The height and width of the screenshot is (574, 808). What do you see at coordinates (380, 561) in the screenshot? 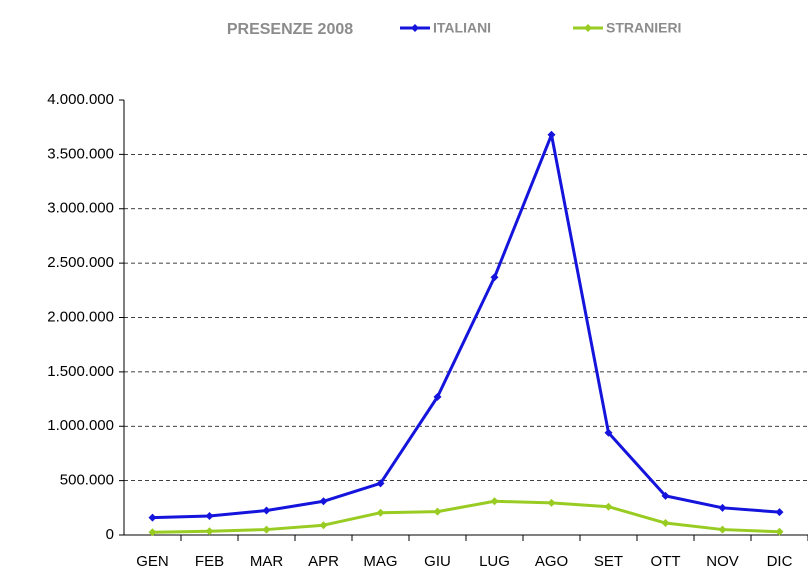
I see `x-tick-label: MAG` at bounding box center [380, 561].